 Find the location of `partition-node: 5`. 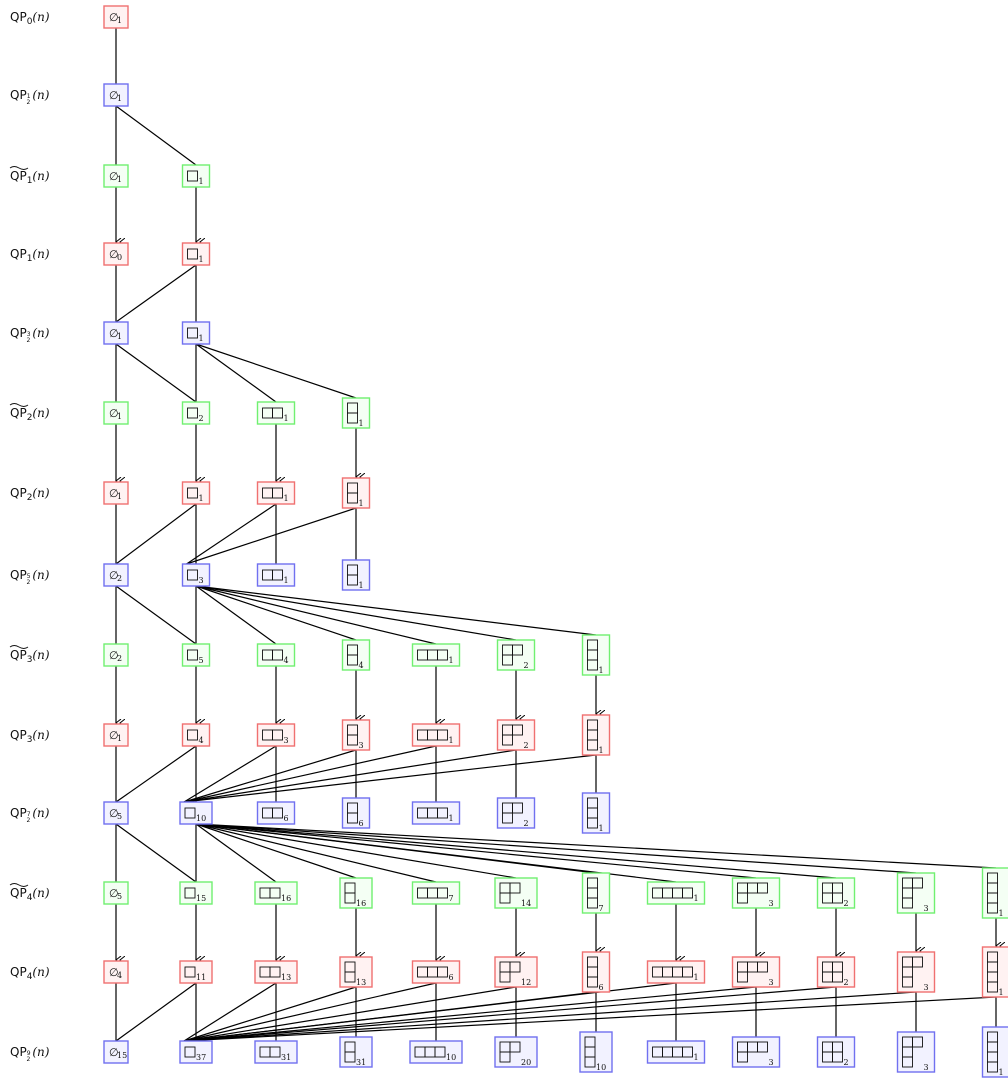

partition-node: 5 is located at coordinates (196, 655).